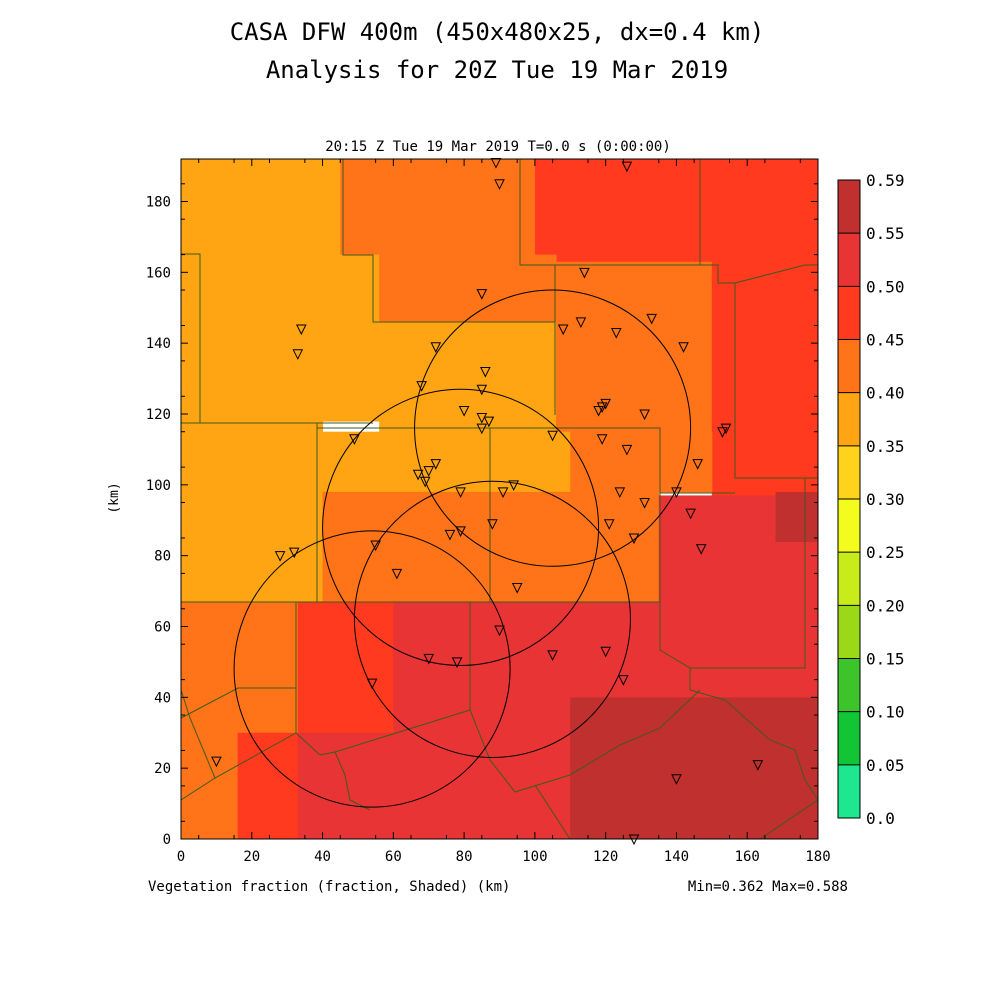  I want to click on range-ring, so click(372, 669).